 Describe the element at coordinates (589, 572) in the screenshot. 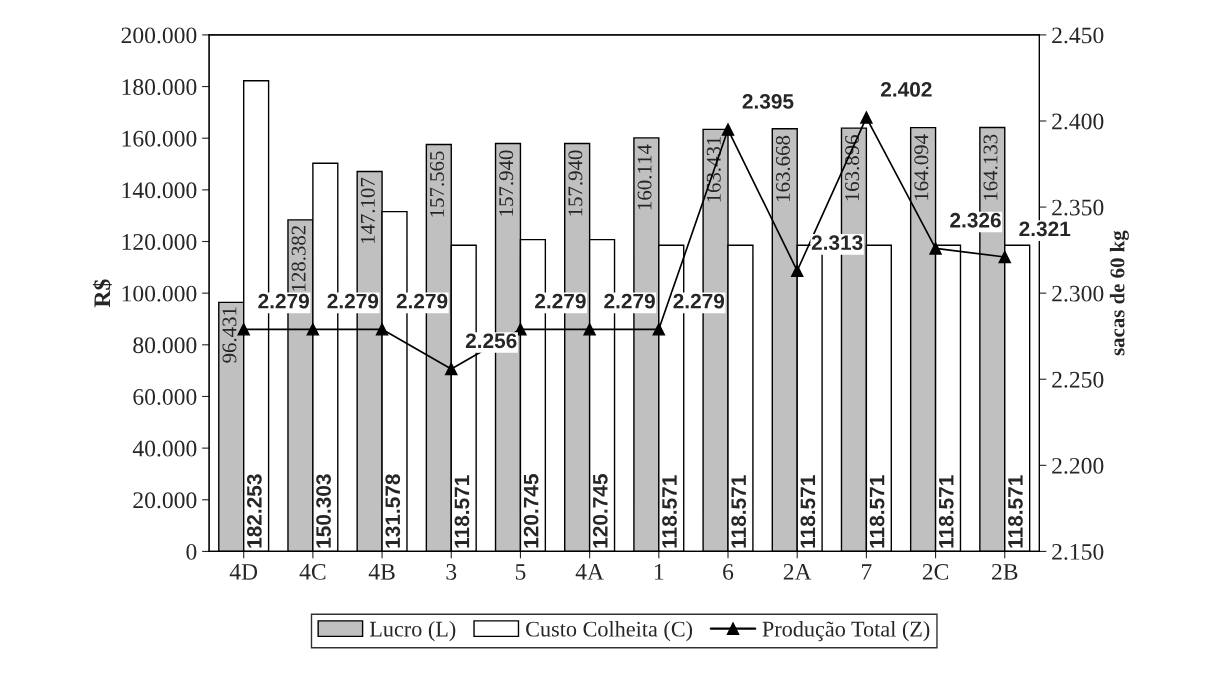

I see `x-tick-label: 4A` at that location.